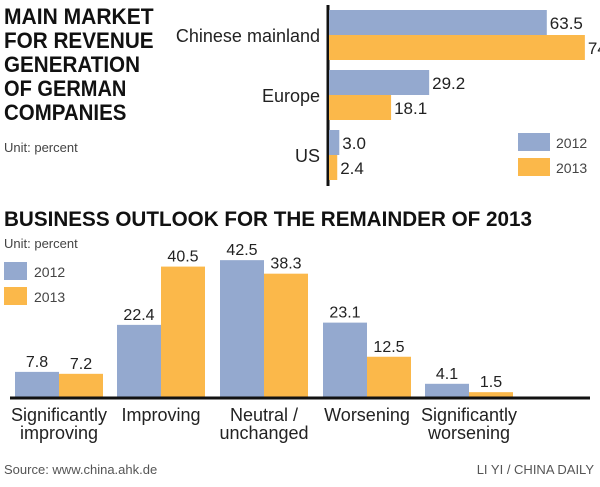  What do you see at coordinates (59, 433) in the screenshot?
I see `category-label: improving` at bounding box center [59, 433].